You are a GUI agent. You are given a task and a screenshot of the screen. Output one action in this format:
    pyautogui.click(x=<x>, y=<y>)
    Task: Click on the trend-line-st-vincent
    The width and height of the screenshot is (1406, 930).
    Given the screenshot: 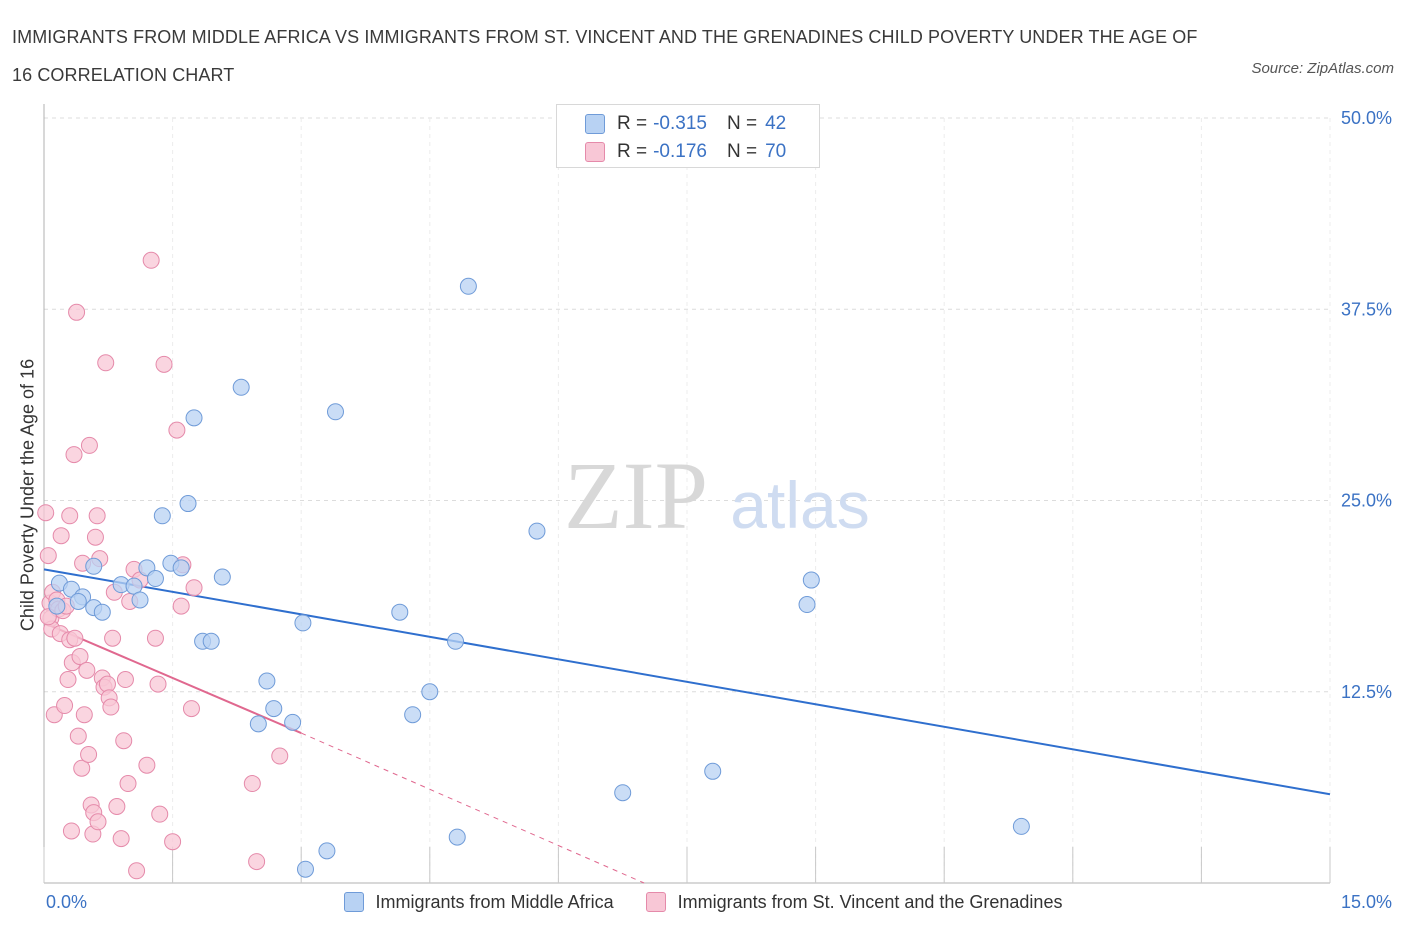 What is the action you would take?
    pyautogui.click(x=172, y=677)
    